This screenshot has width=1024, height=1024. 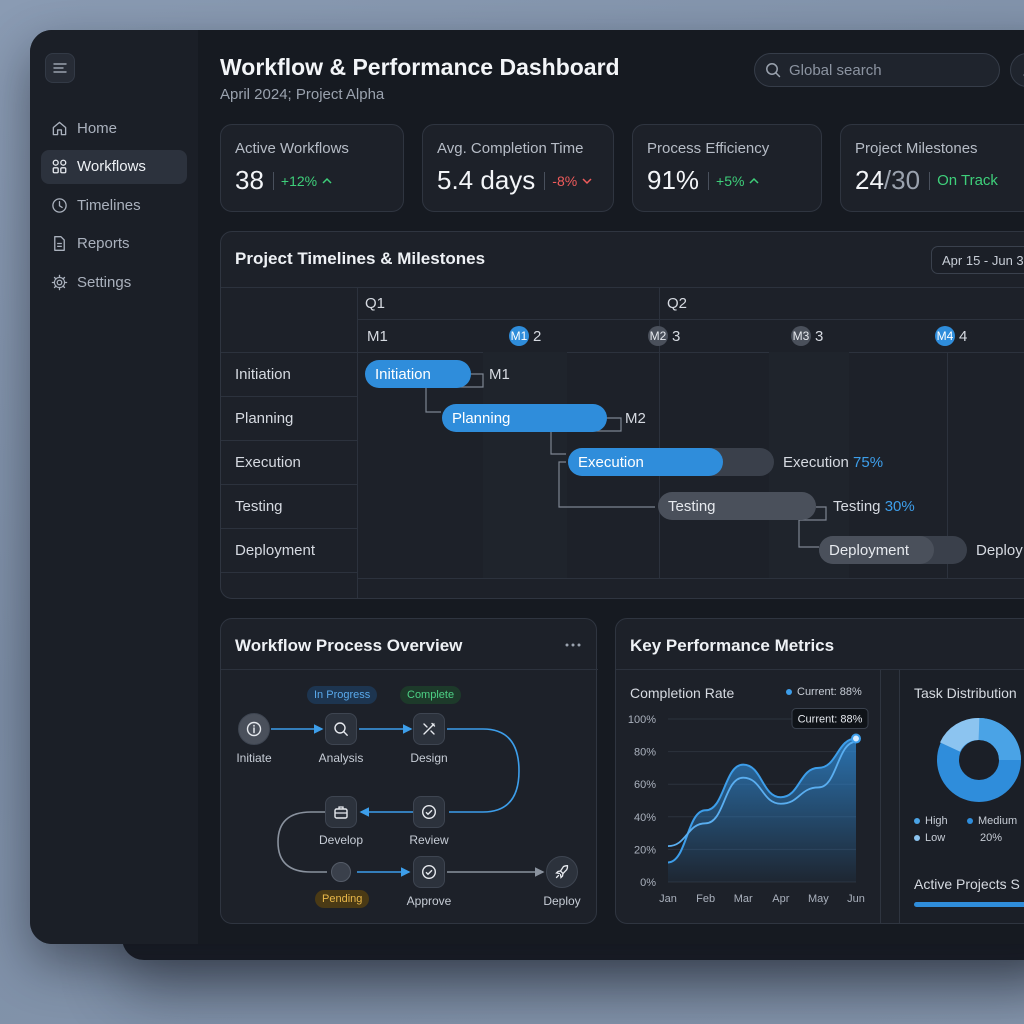 What do you see at coordinates (884, 70) in the screenshot?
I see `search-input` at bounding box center [884, 70].